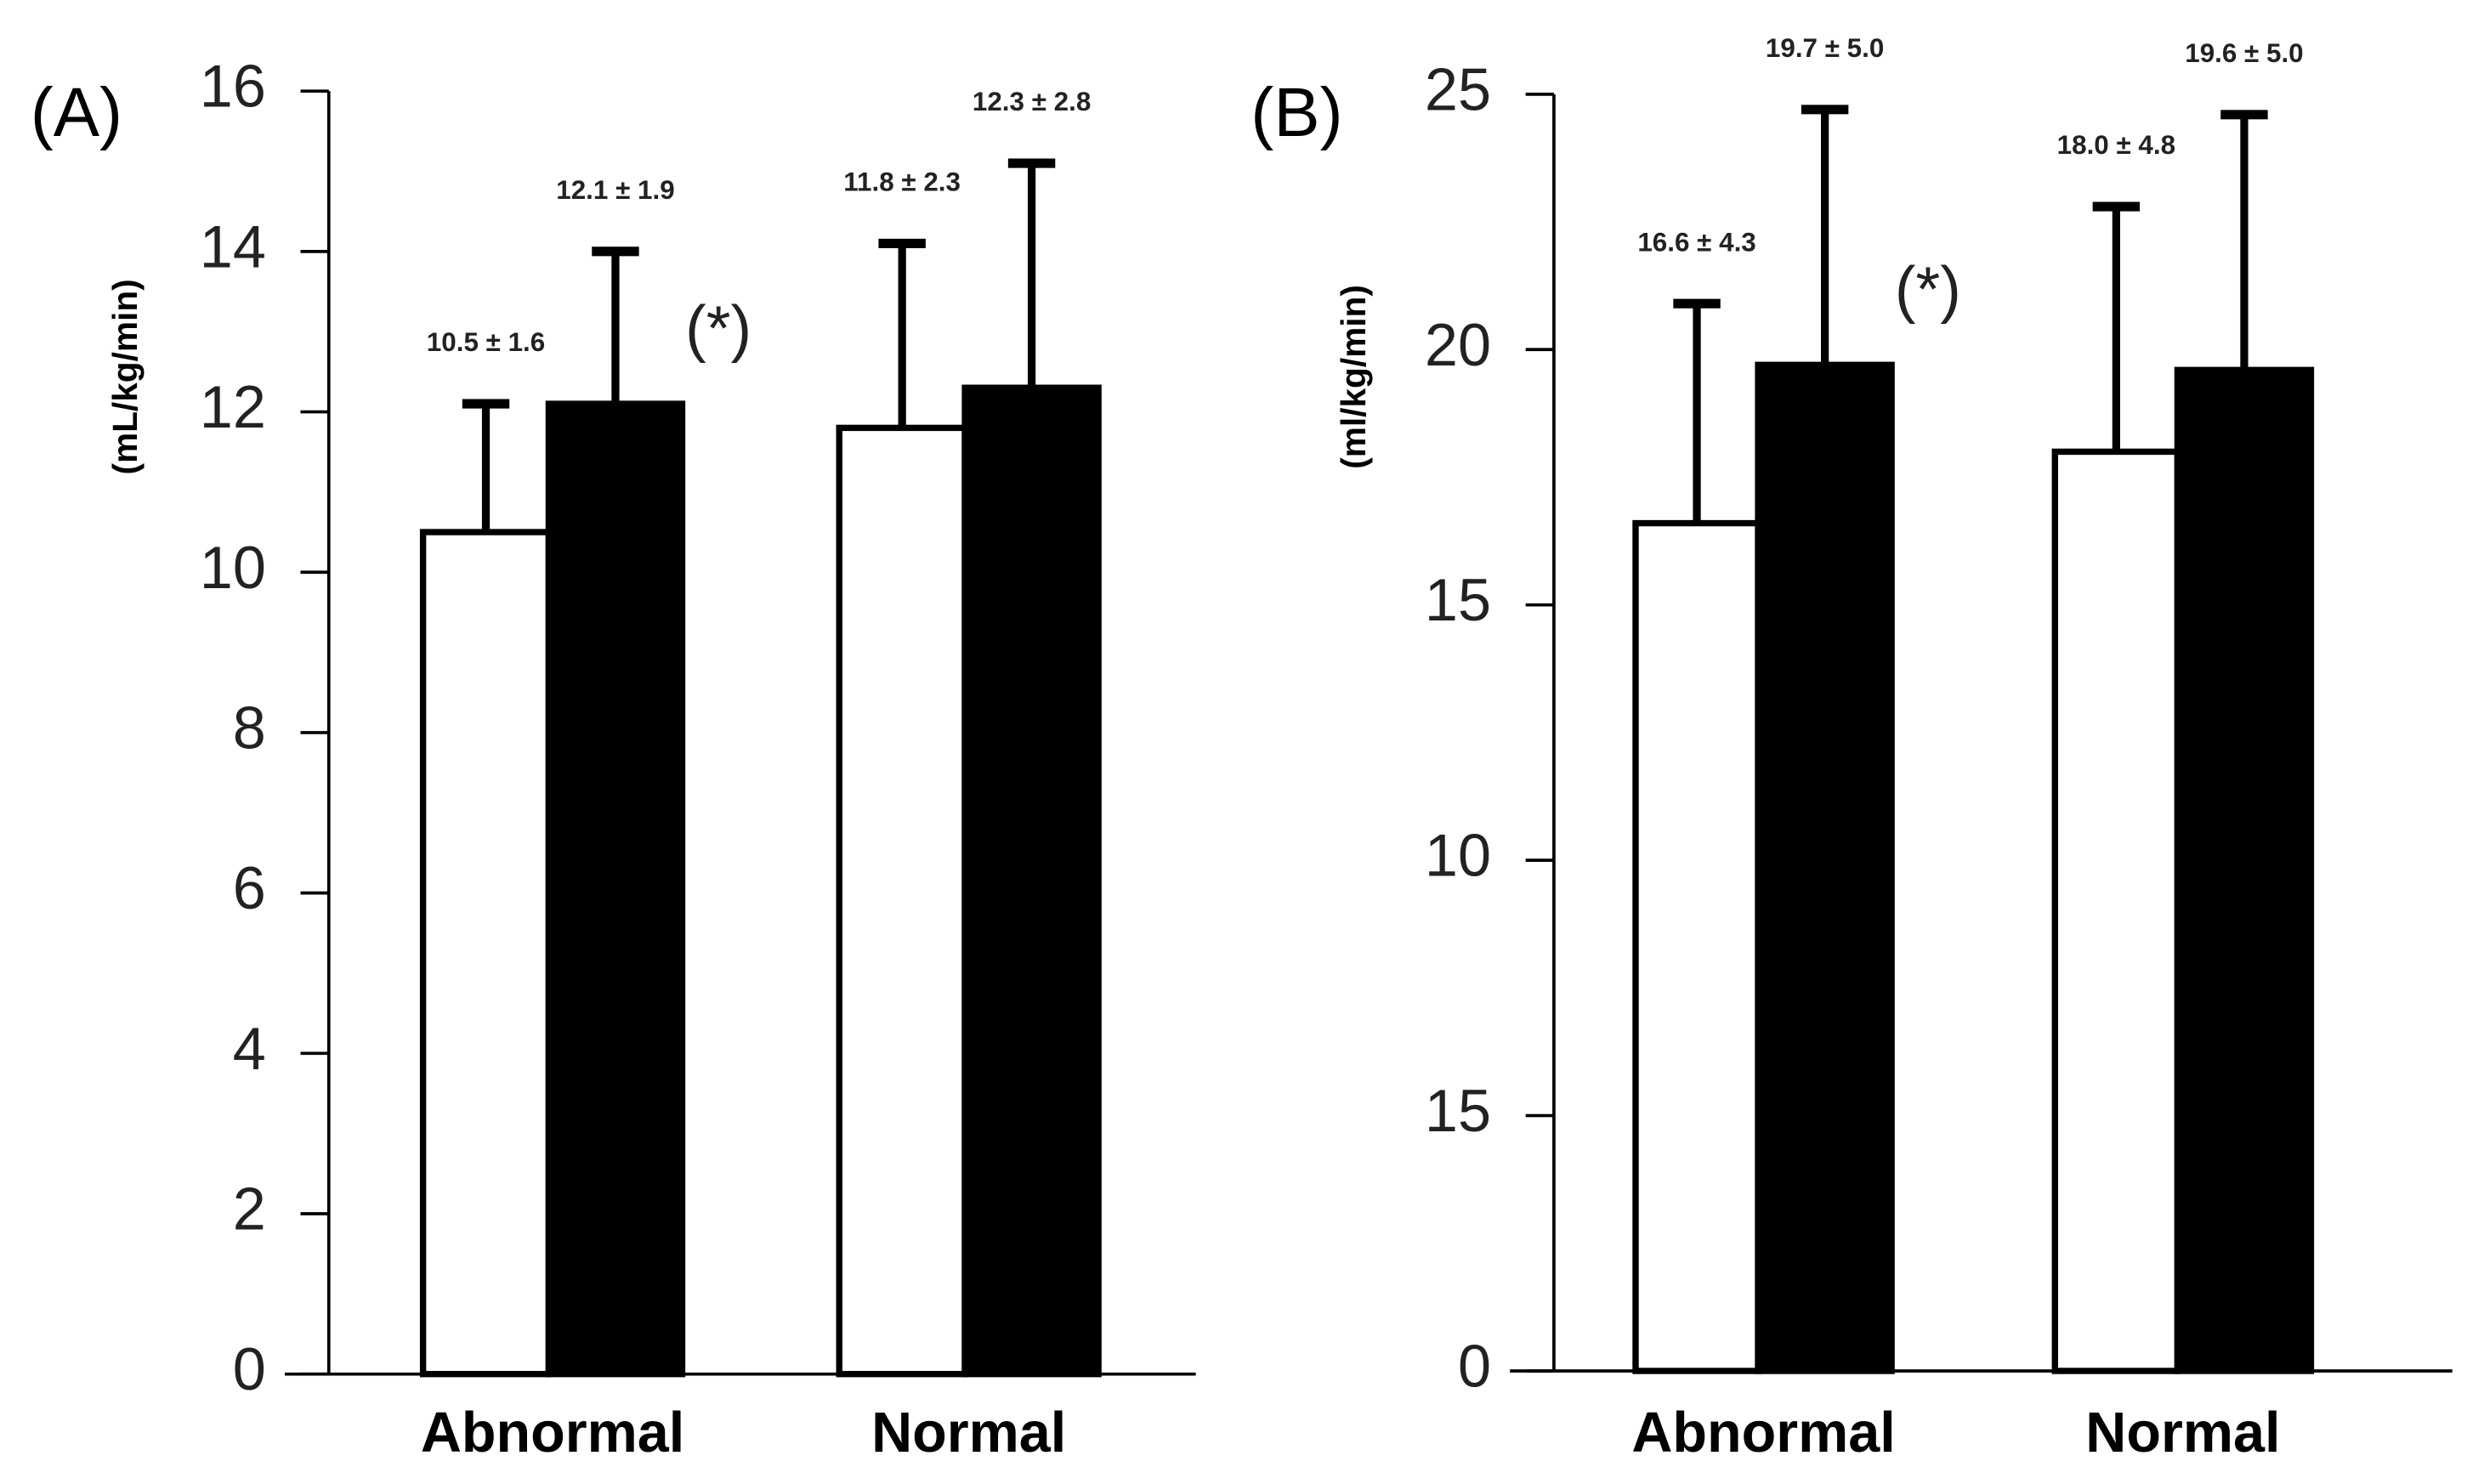 The width and height of the screenshot is (2467, 1484). Describe the element at coordinates (1353, 377) in the screenshot. I see `y-axis-label: (ml/kg/min)` at that location.